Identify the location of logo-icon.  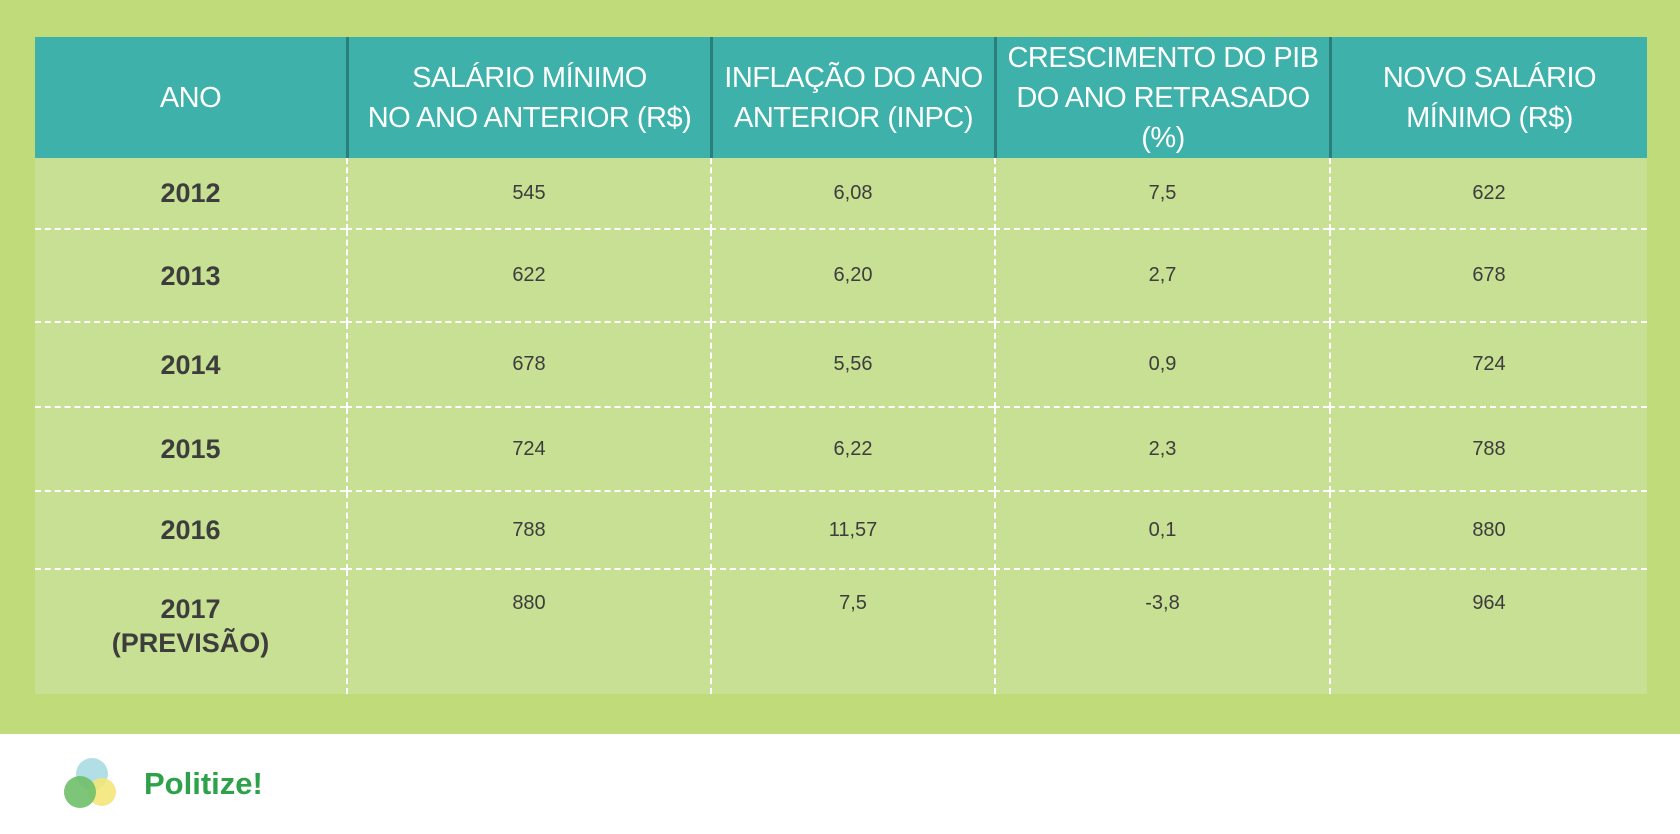
(90, 783).